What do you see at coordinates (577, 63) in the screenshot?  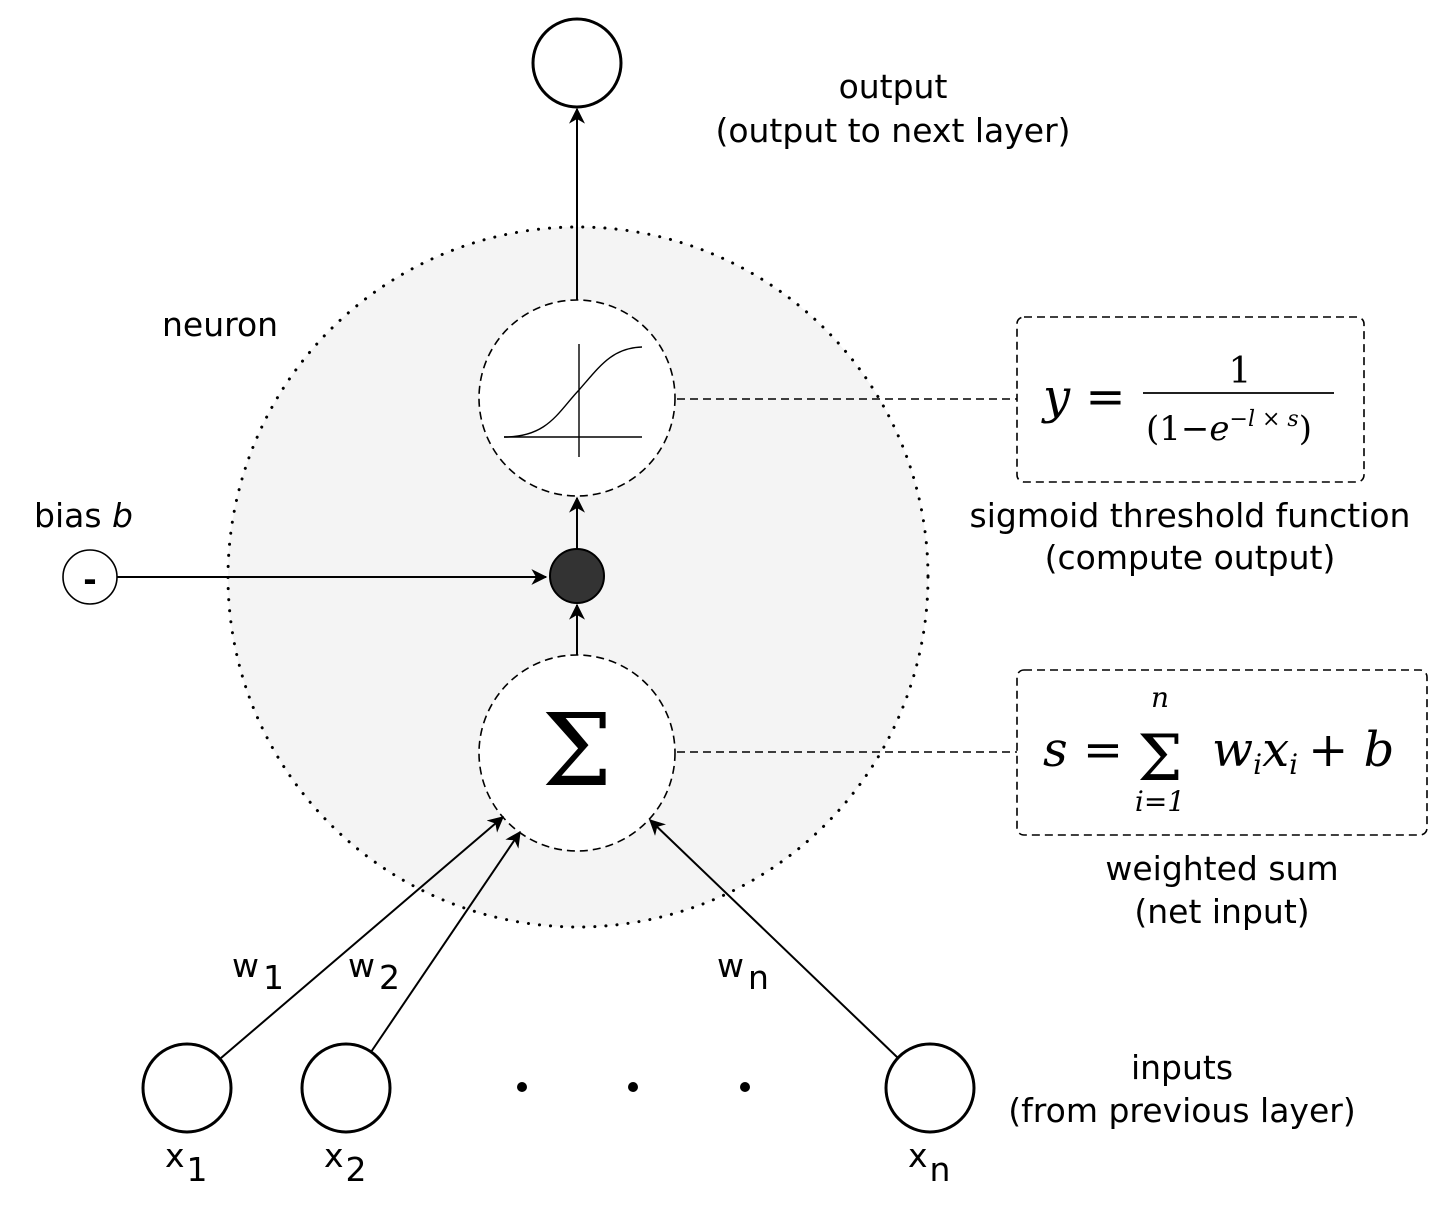 I see `output-node` at bounding box center [577, 63].